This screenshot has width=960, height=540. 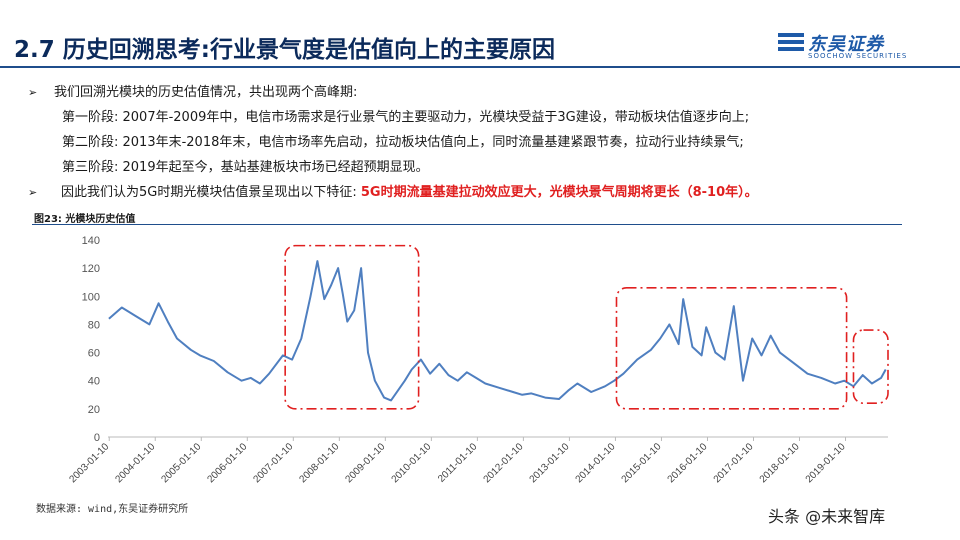 I want to click on y-axis: 0 20 40 60 80 100 120 140, so click(x=91, y=339).